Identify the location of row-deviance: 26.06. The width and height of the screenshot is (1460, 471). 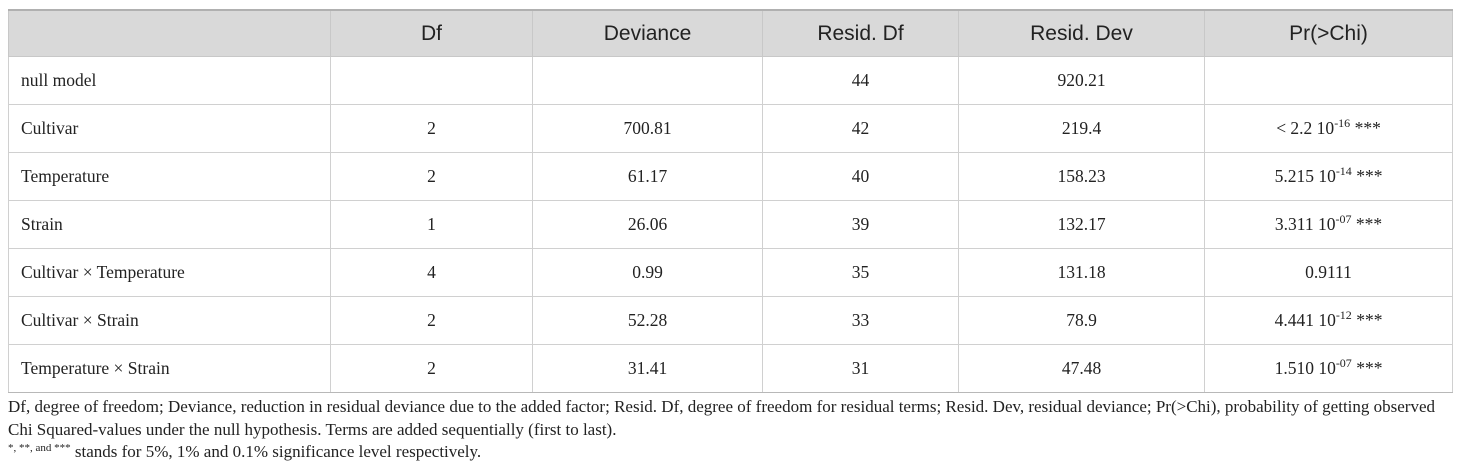
(647, 224).